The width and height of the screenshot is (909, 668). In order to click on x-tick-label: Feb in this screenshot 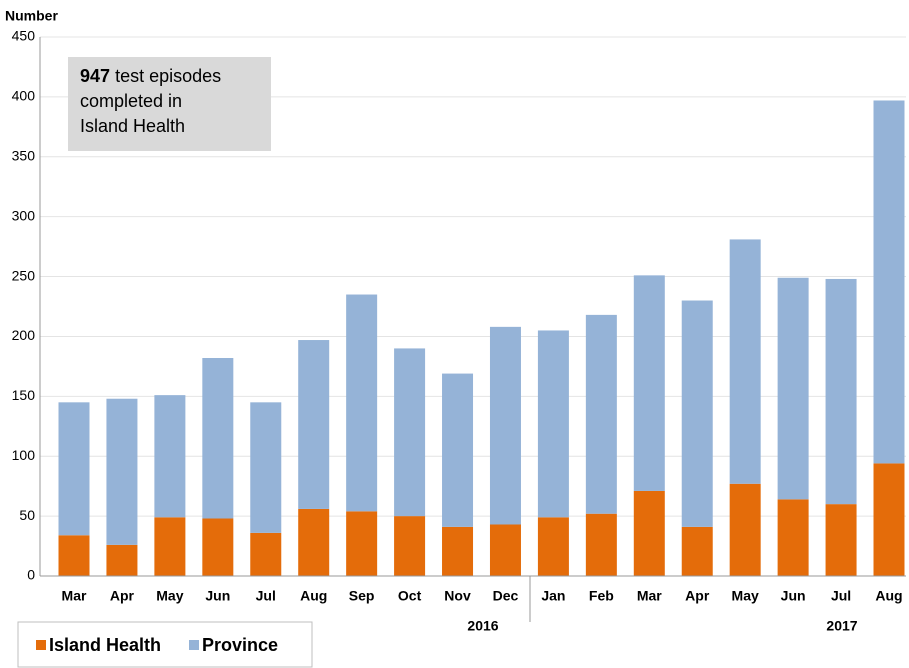, I will do `click(601, 596)`.